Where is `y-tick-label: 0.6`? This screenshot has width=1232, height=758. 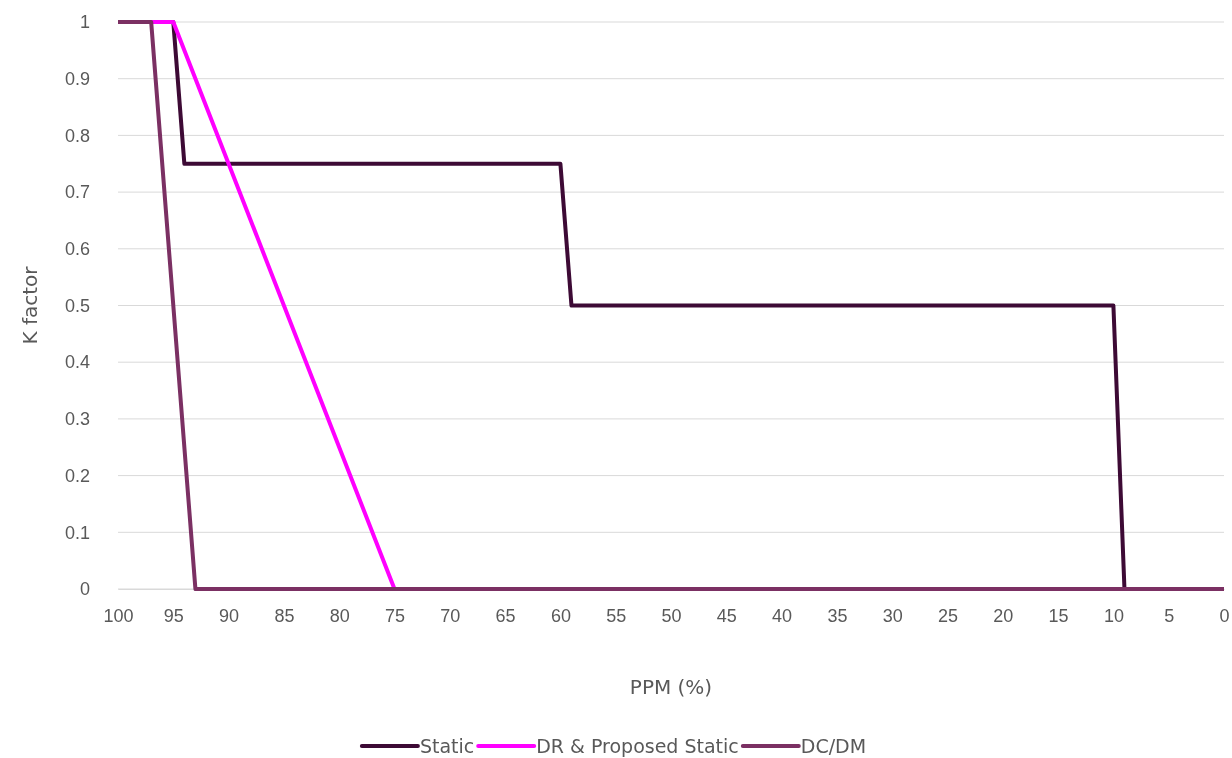 y-tick-label: 0.6 is located at coordinates (77, 249).